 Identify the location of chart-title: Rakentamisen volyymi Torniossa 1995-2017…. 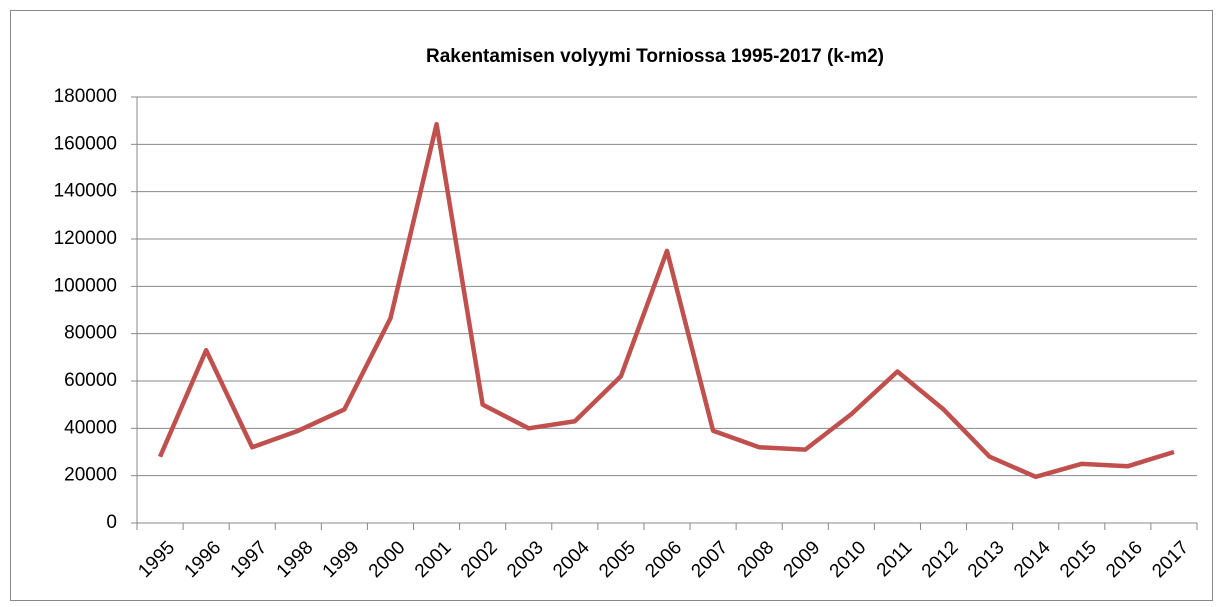
(655, 56).